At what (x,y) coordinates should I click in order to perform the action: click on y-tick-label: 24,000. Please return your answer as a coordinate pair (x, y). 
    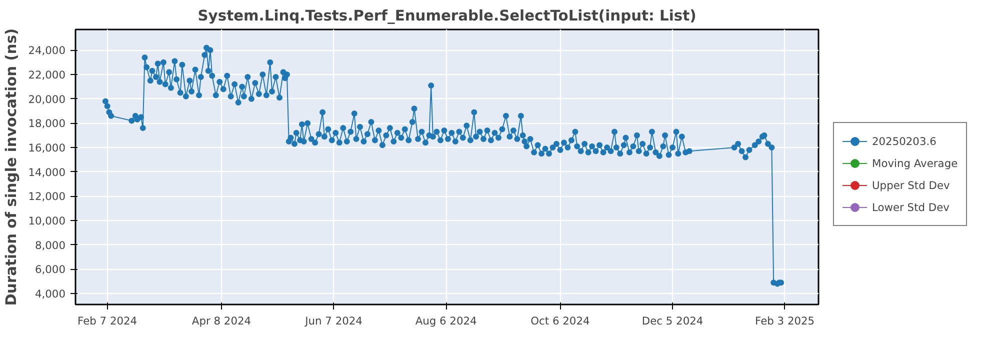
    Looking at the image, I should click on (47, 51).